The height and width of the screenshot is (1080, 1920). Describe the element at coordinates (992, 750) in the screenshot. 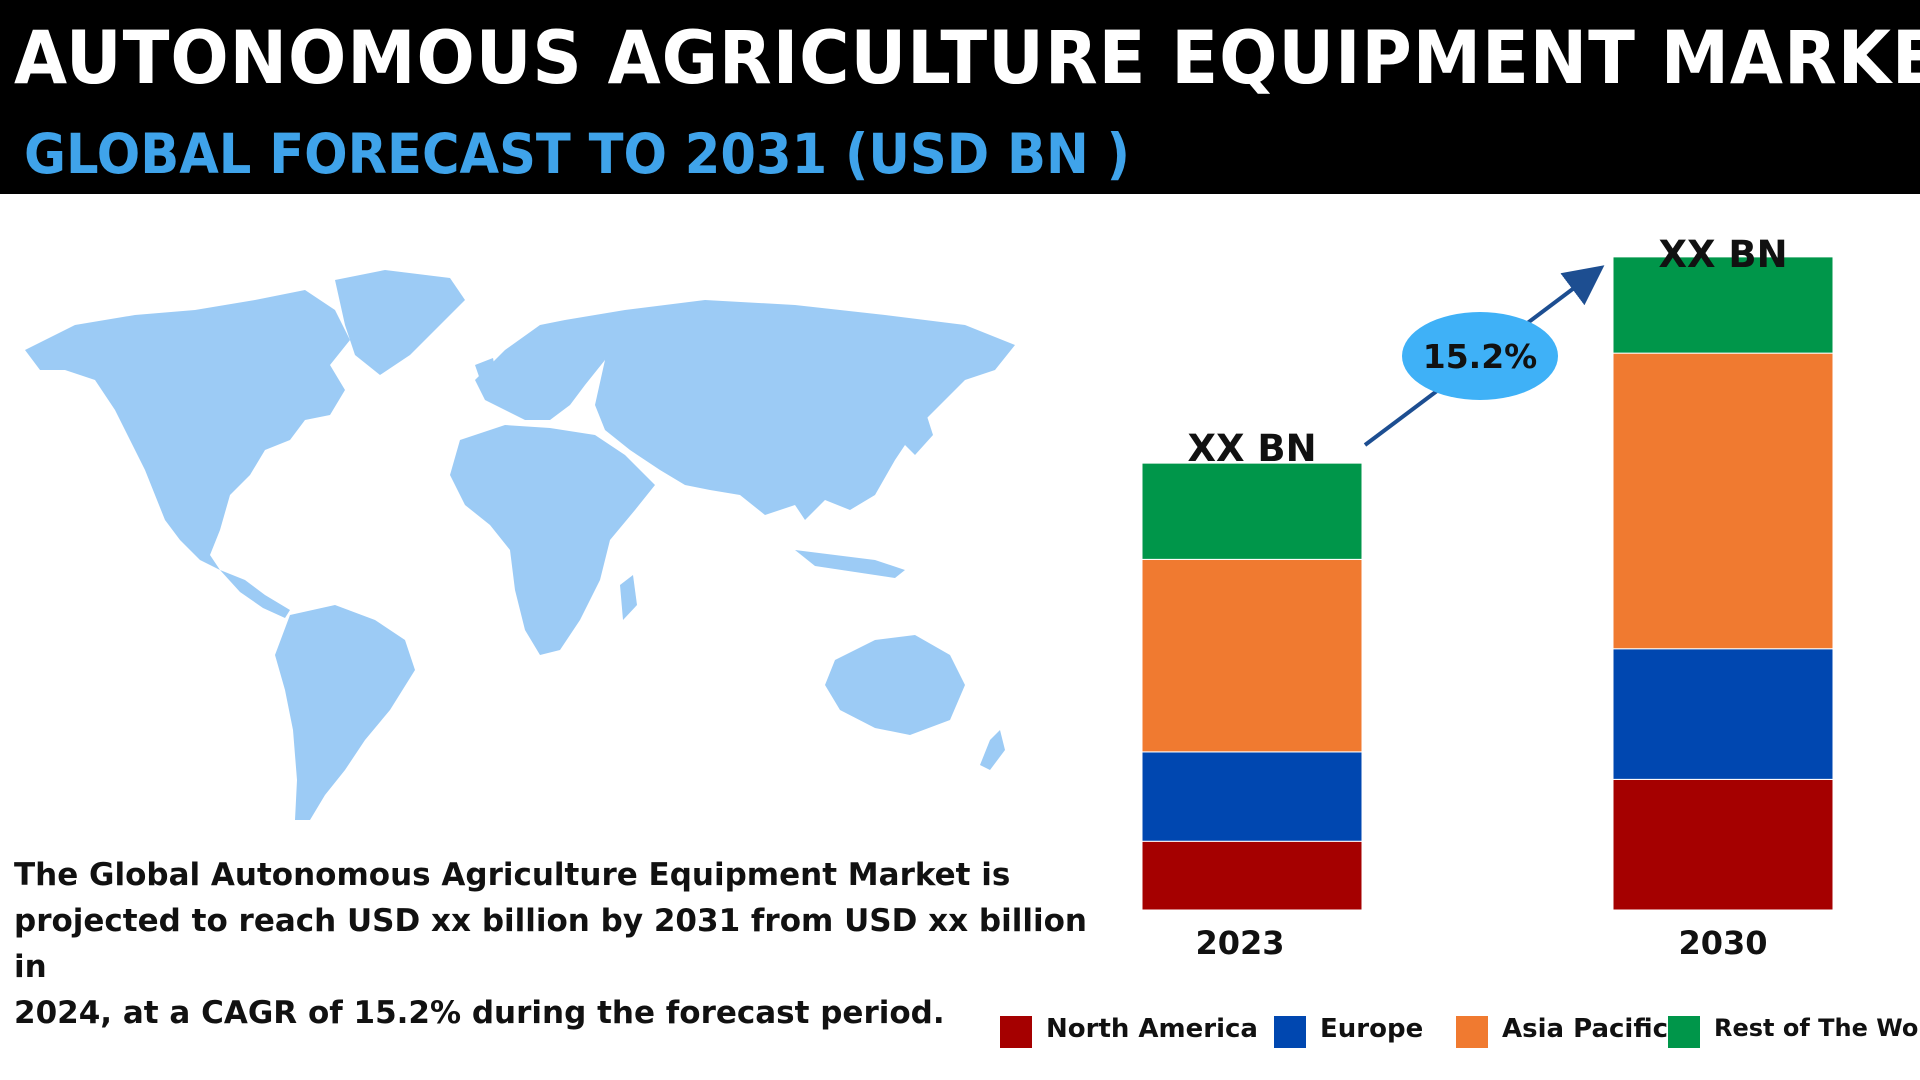

I see `map-new-zealand` at that location.